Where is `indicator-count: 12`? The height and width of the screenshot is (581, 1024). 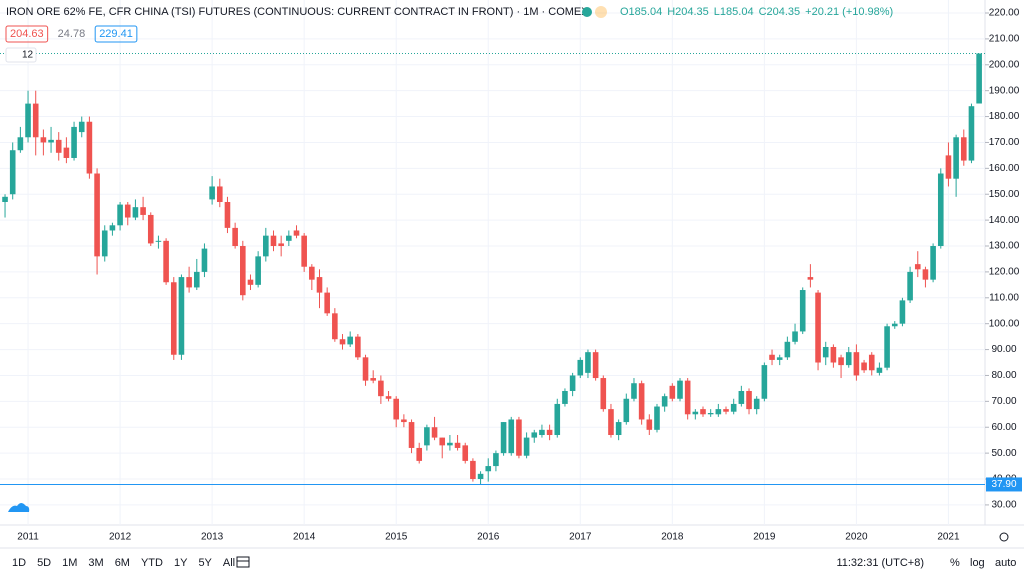 indicator-count: 12 is located at coordinates (28, 55).